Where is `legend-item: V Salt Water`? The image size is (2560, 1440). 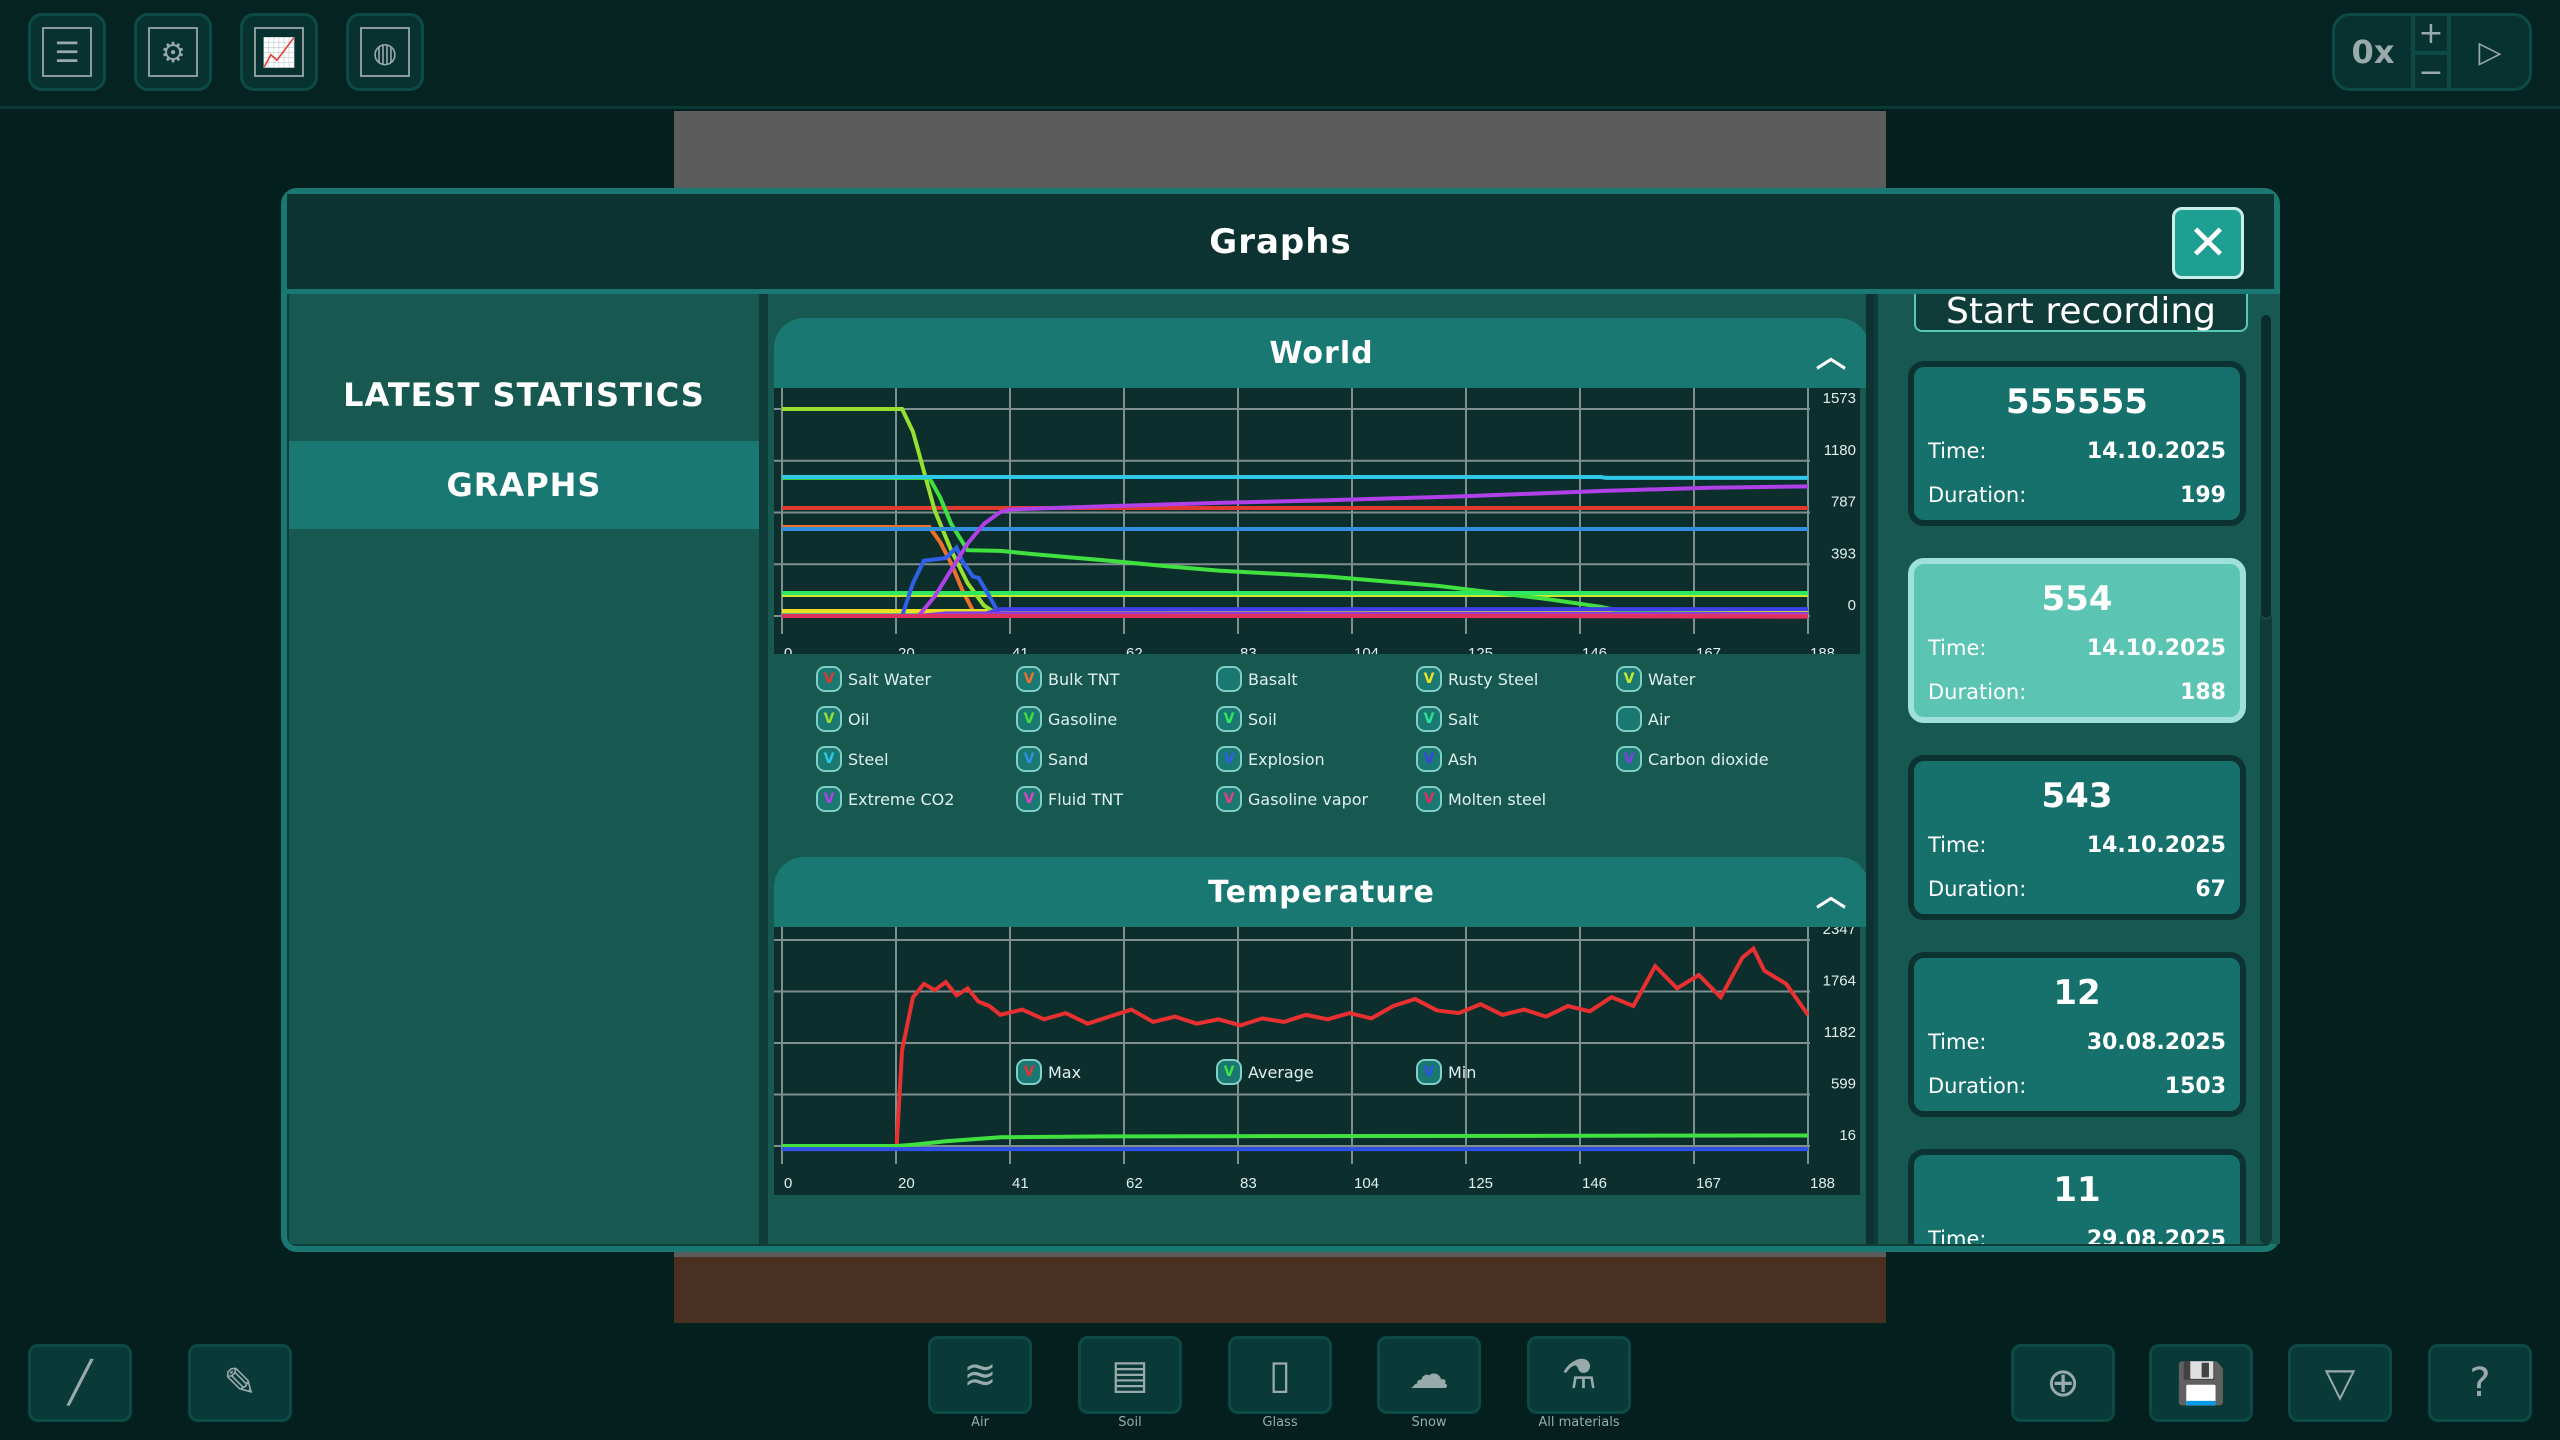
legend-item: V Salt Water is located at coordinates (873, 679).